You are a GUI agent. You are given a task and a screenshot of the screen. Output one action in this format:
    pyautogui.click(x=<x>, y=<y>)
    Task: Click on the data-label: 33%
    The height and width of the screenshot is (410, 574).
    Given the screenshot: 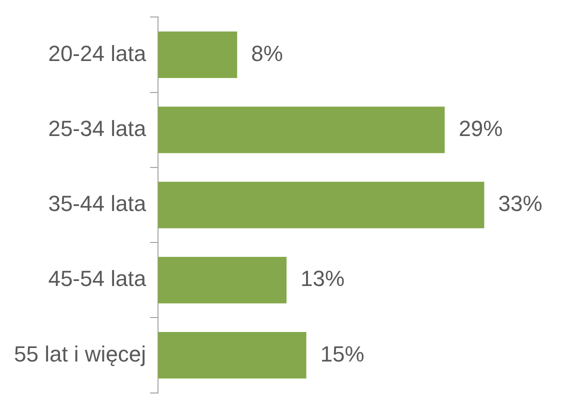 What is the action you would take?
    pyautogui.click(x=520, y=203)
    